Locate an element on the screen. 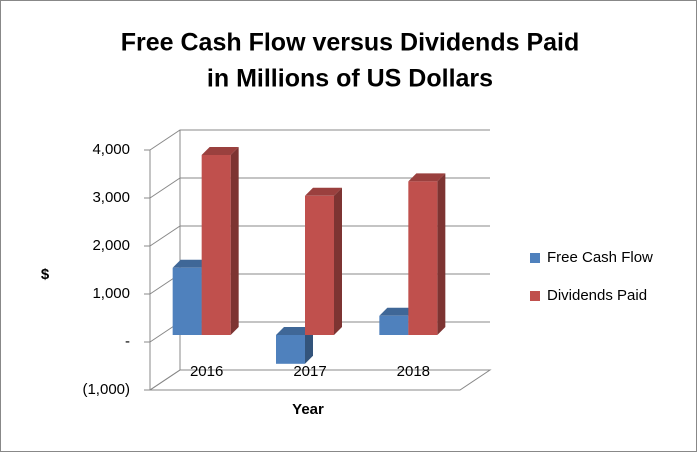  y-tick-label: 2,000 is located at coordinates (111, 245).